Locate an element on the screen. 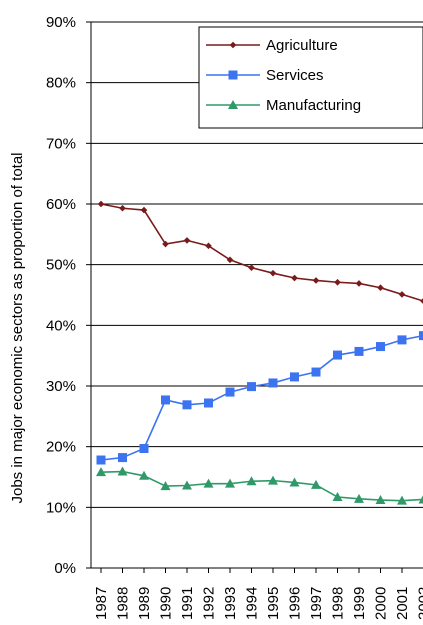 The width and height of the screenshot is (423, 625). y-tick-label: 30% is located at coordinates (61, 386).